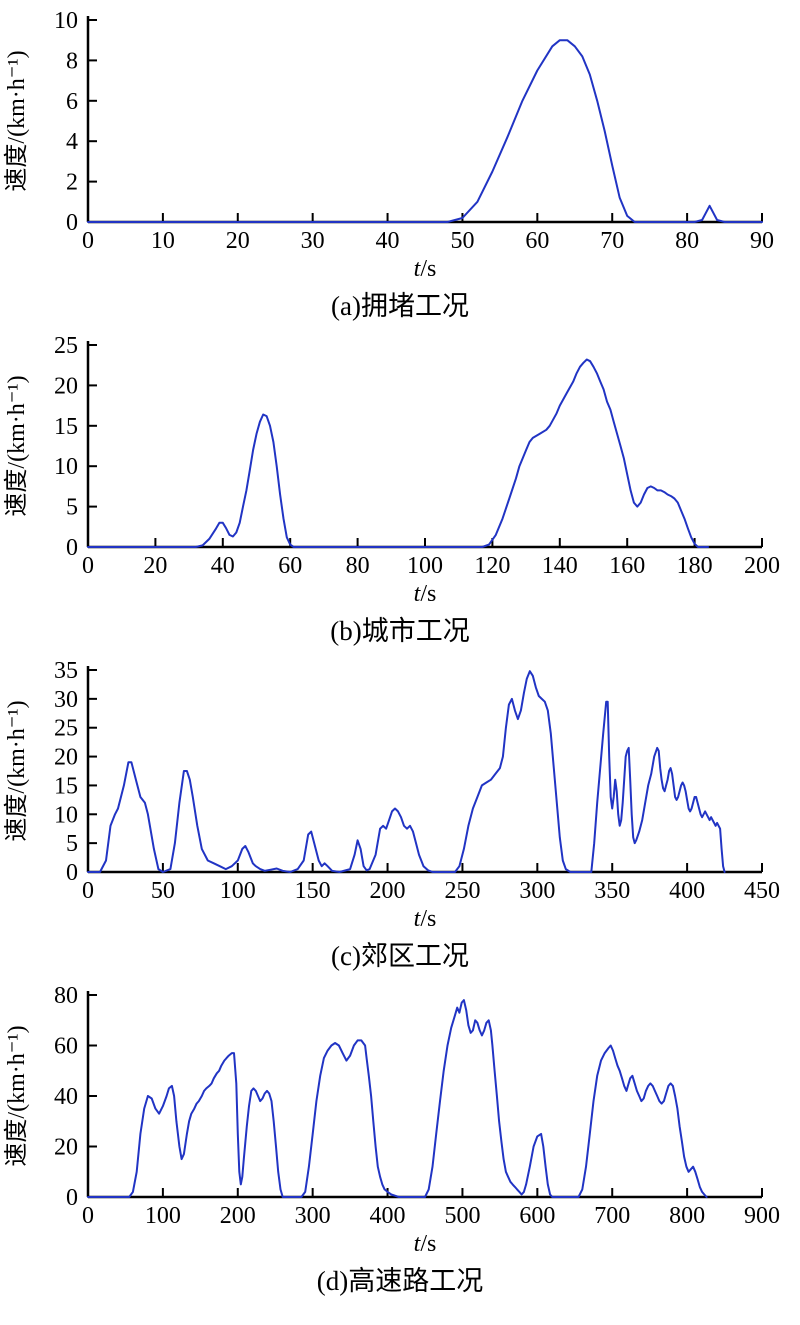  I want to click on svg-text: 8, so click(72, 61).